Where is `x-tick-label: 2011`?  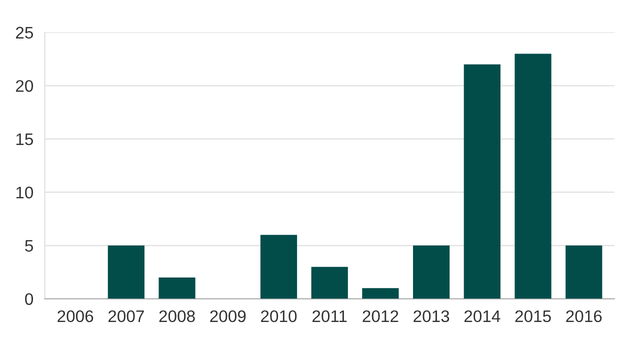
x-tick-label: 2011 is located at coordinates (329, 316).